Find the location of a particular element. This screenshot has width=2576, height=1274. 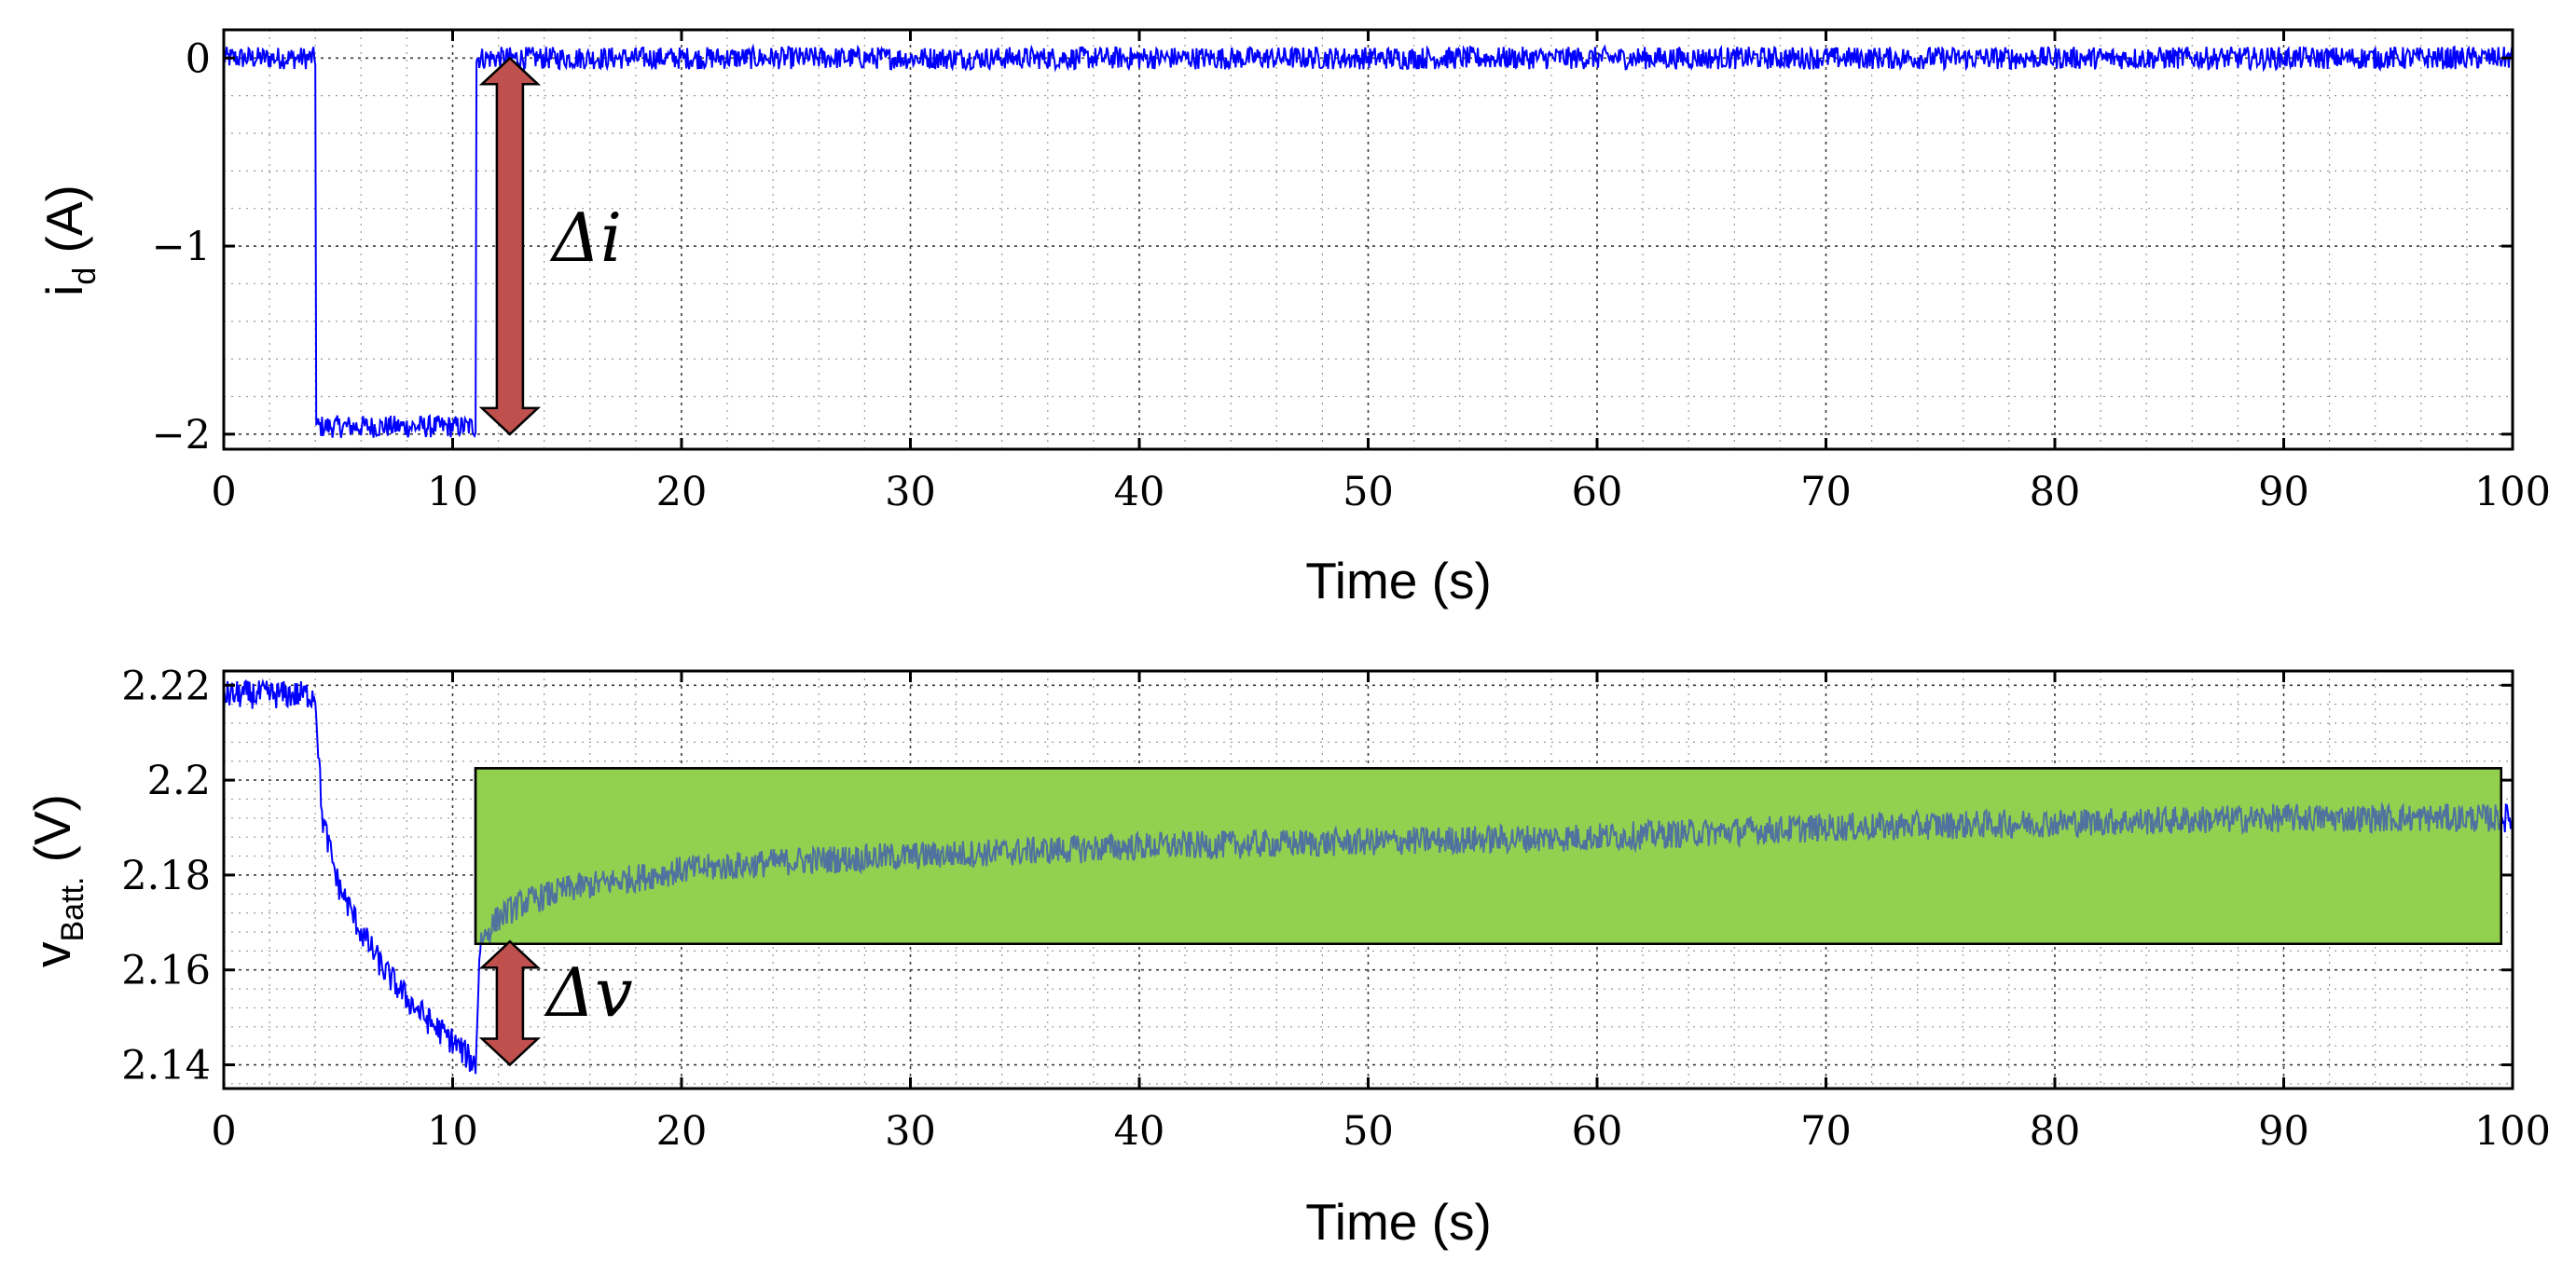

voltage-x-tick-label: 70 is located at coordinates (1826, 1131).